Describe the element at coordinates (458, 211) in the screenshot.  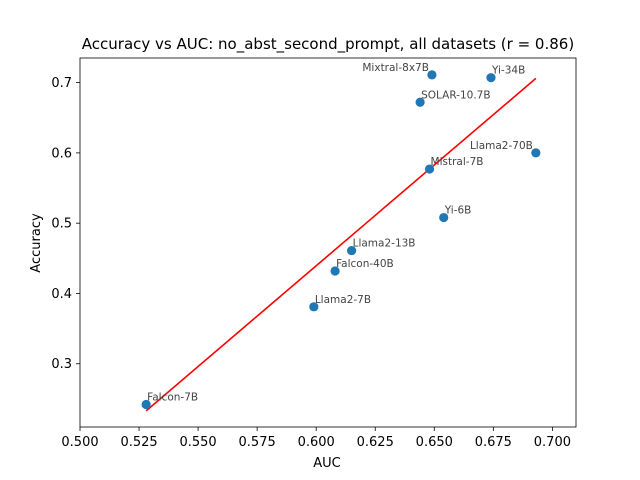
I see `point-label: Yi-6B` at that location.